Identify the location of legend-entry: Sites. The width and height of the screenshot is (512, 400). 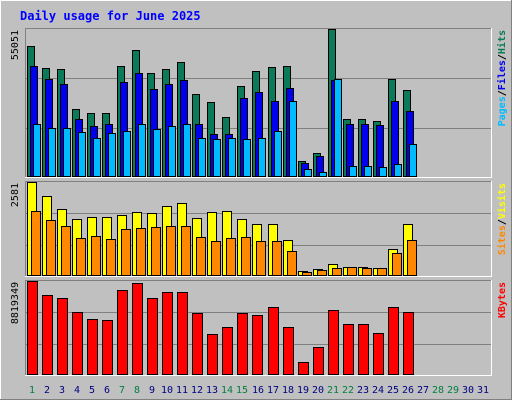
(502, 240).